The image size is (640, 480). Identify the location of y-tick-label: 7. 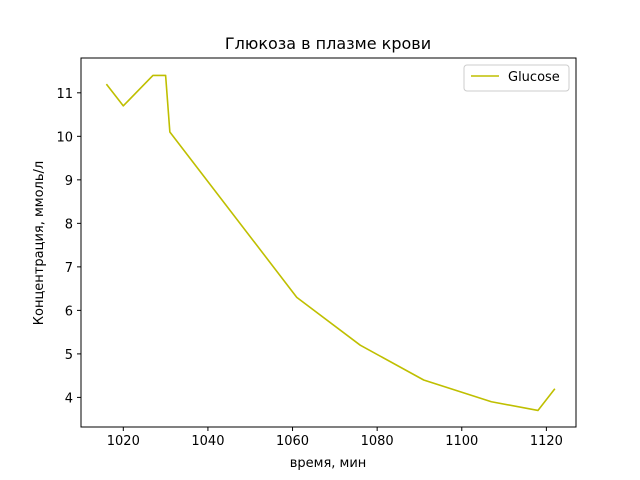
(69, 268).